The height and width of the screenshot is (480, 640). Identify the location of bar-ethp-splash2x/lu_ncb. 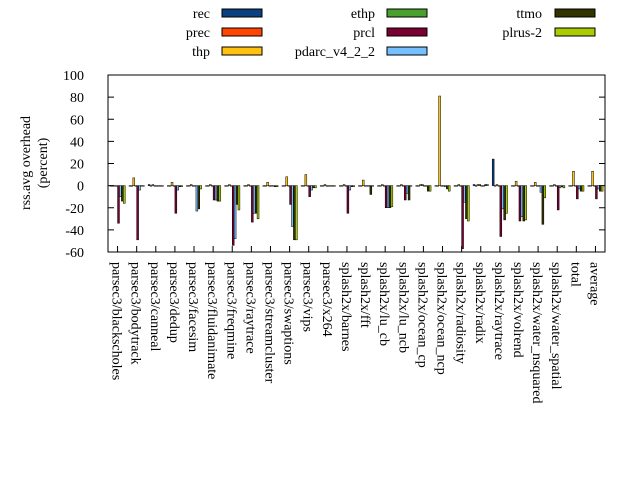
(403, 186).